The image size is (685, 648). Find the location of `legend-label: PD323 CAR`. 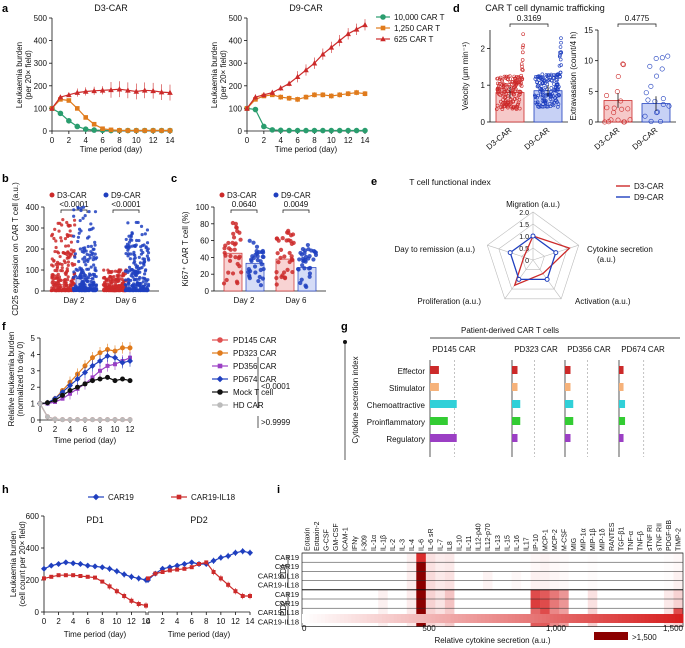

legend-label: PD323 CAR is located at coordinates (255, 353).